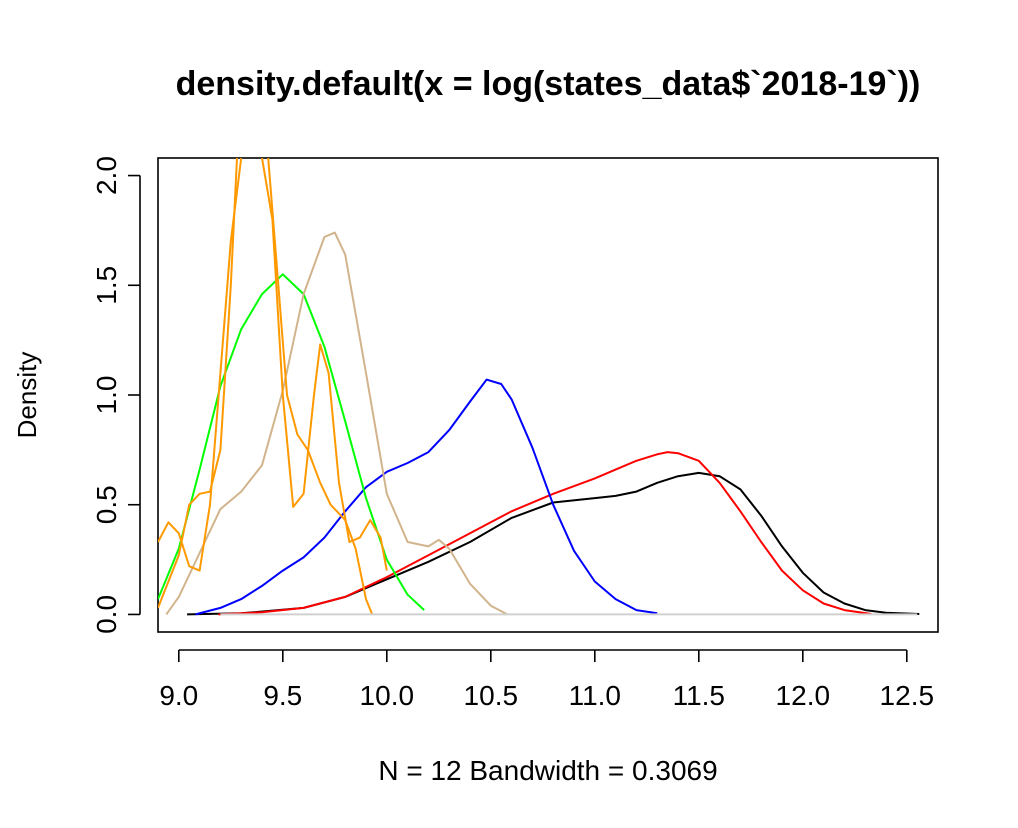  Describe the element at coordinates (547, 770) in the screenshot. I see `x-axis-label: N = 12 Bandwidth = 0.3069` at that location.